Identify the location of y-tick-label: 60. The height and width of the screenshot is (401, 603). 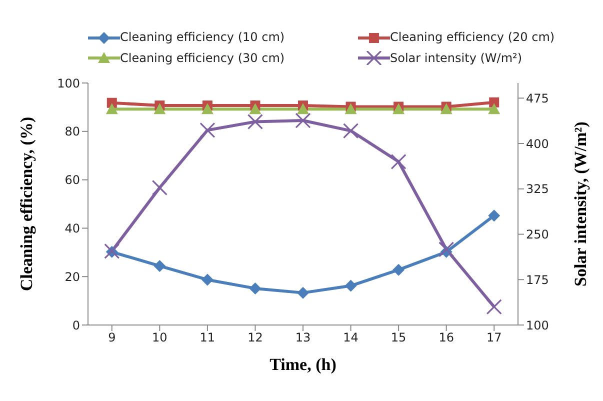
(72, 180).